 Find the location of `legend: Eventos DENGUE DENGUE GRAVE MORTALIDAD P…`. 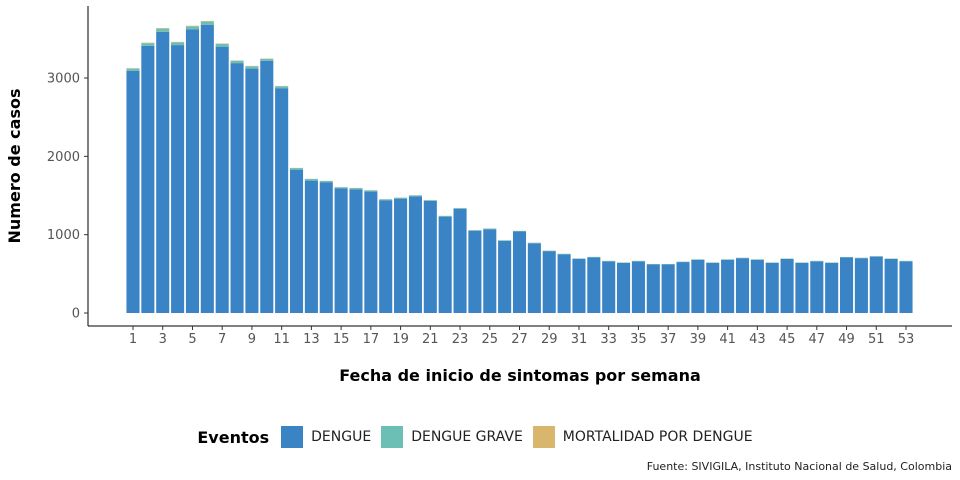

legend: Eventos DENGUE DENGUE GRAVE MORTALIDAD P… is located at coordinates (480, 437).